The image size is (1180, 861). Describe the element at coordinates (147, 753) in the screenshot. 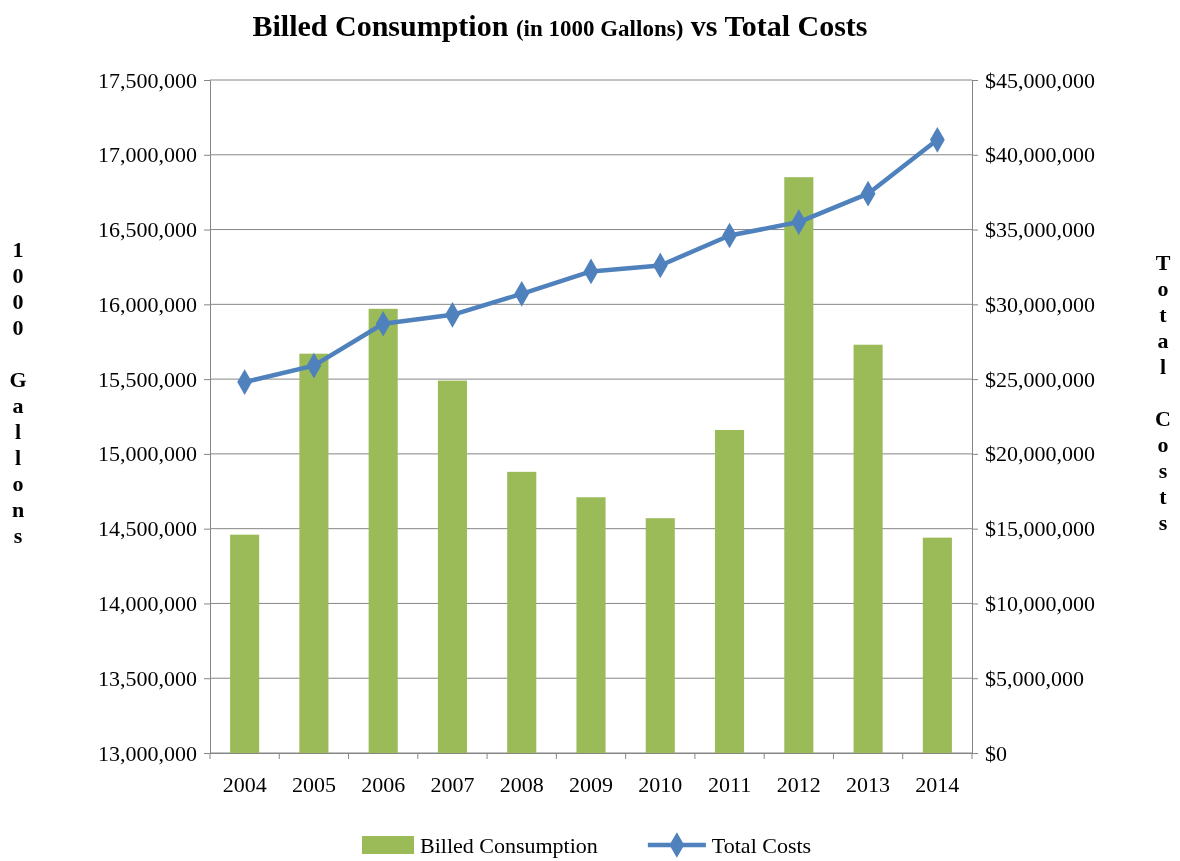

I see `y-tick-label: 13,000,000` at that location.